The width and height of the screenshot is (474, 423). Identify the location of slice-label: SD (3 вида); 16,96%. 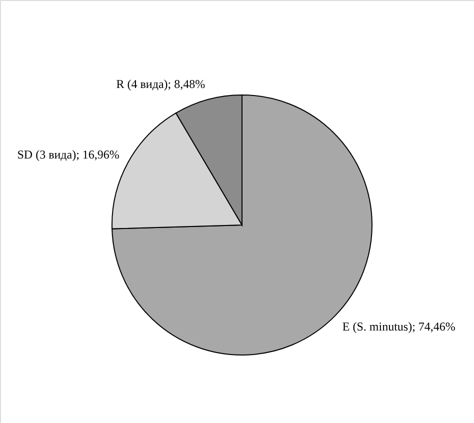
(68, 154).